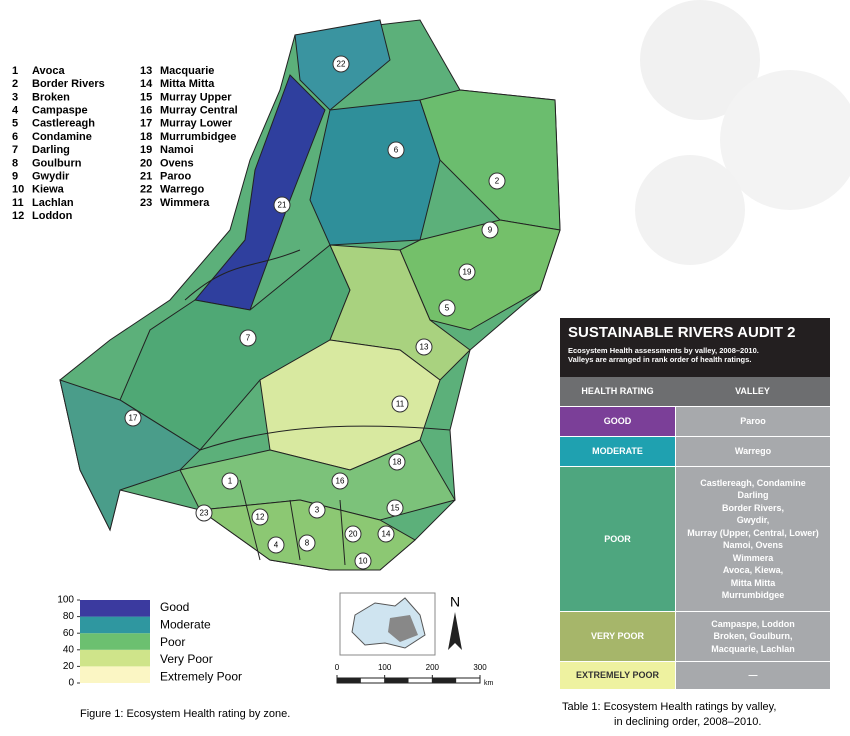 Image resolution: width=850 pixels, height=736 pixels. What do you see at coordinates (682, 332) in the screenshot?
I see `table-title-text: SUSTAINABLE RIVERS AUDIT 2` at bounding box center [682, 332].